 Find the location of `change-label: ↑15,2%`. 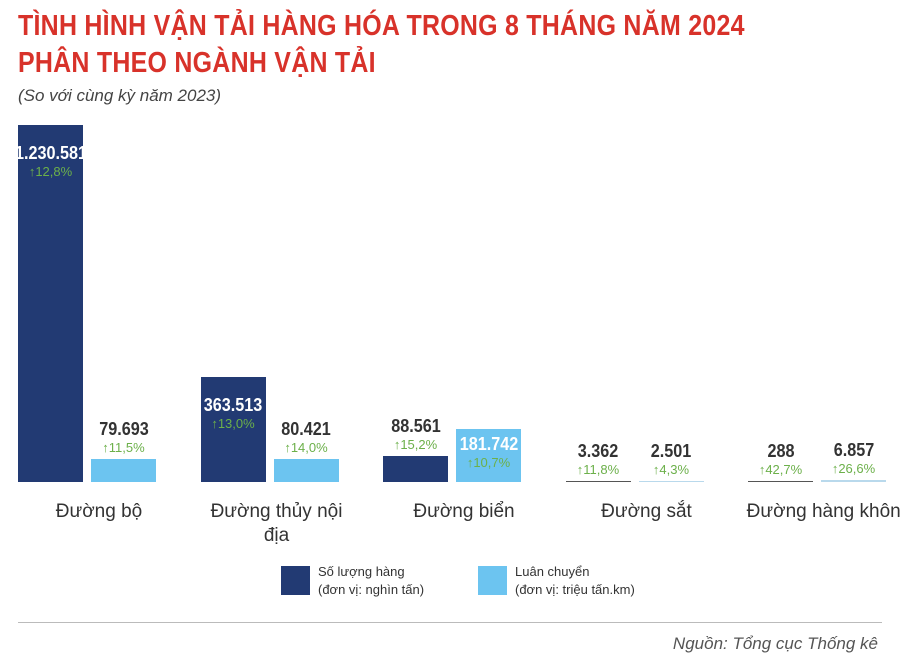

change-label: ↑15,2% is located at coordinates (416, 444).